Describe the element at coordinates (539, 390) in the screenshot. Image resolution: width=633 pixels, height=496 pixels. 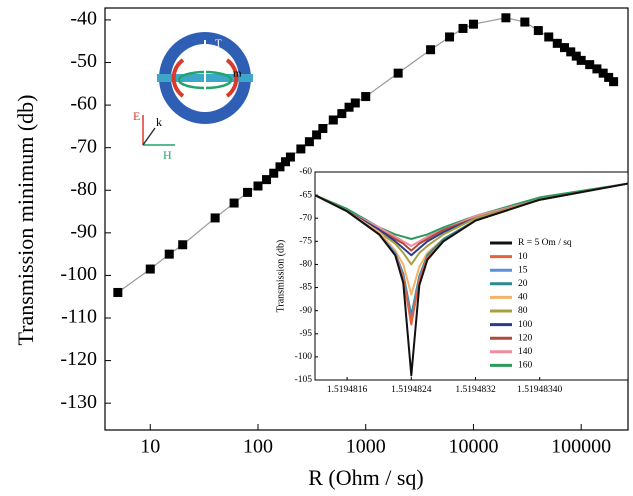
I see `x-tick-label: 1.51948340` at that location.